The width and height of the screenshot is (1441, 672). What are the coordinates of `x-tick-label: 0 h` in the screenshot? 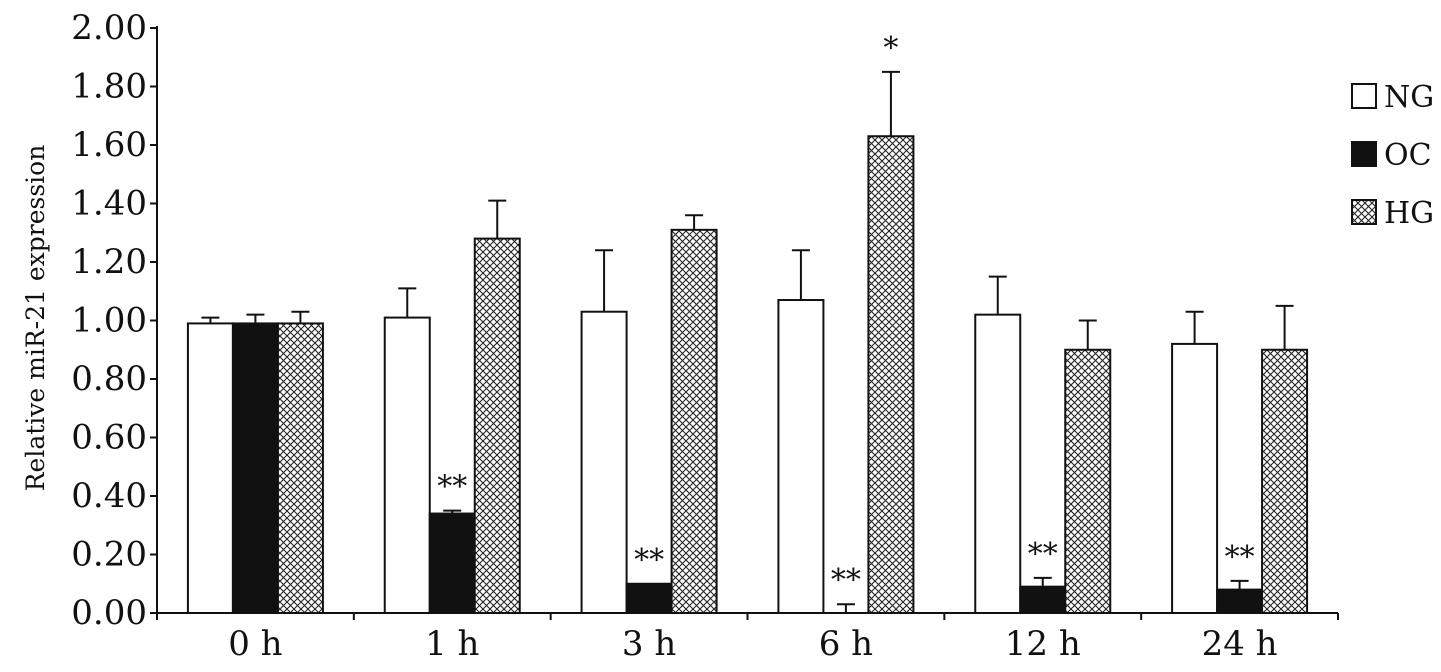 It's located at (255, 644).